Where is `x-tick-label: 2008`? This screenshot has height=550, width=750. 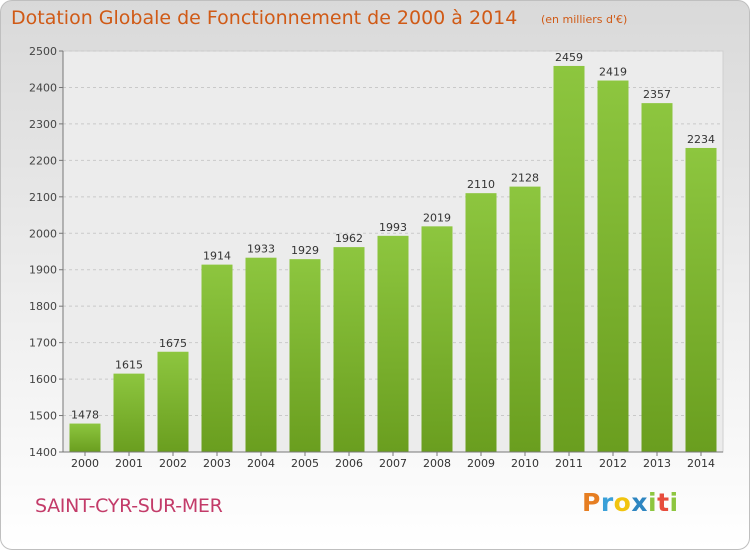
x-tick-label: 2008 is located at coordinates (437, 463).